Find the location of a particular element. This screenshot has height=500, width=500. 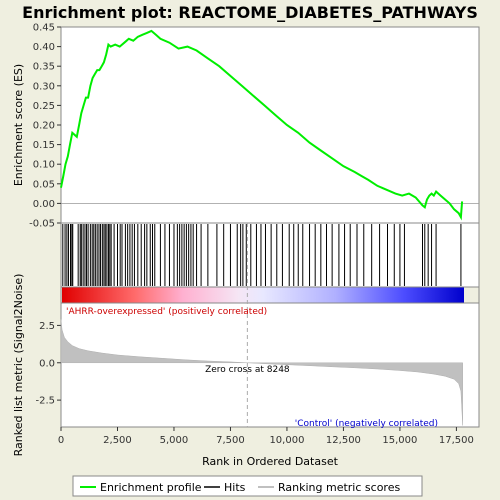

es-y-tick-label: 0.10 is located at coordinates (44, 165).